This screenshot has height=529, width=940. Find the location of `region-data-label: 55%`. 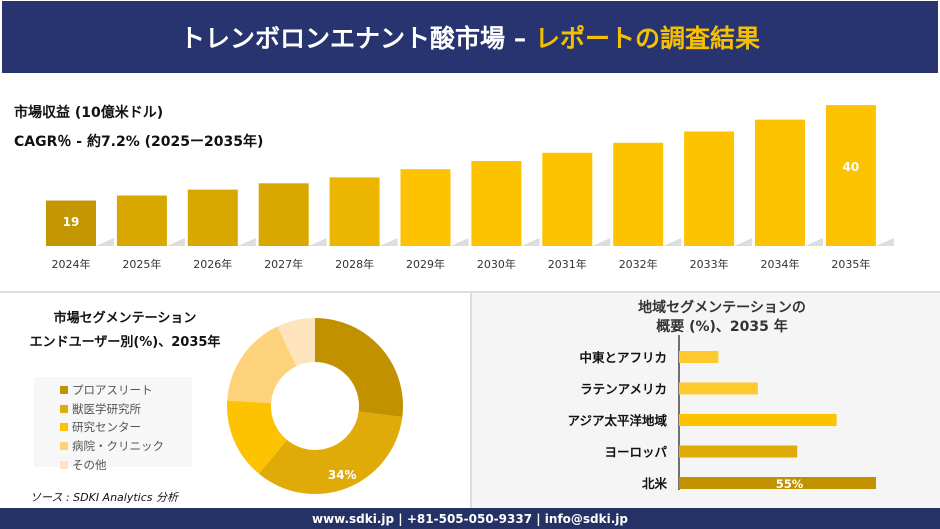

region-data-label: 55% is located at coordinates (790, 484).